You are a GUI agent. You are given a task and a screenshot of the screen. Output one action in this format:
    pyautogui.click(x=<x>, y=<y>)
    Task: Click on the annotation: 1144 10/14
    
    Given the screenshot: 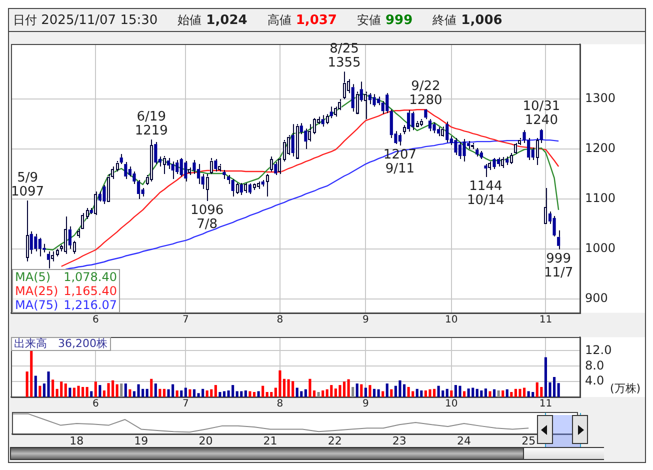 What is the action you would take?
    pyautogui.click(x=485, y=193)
    